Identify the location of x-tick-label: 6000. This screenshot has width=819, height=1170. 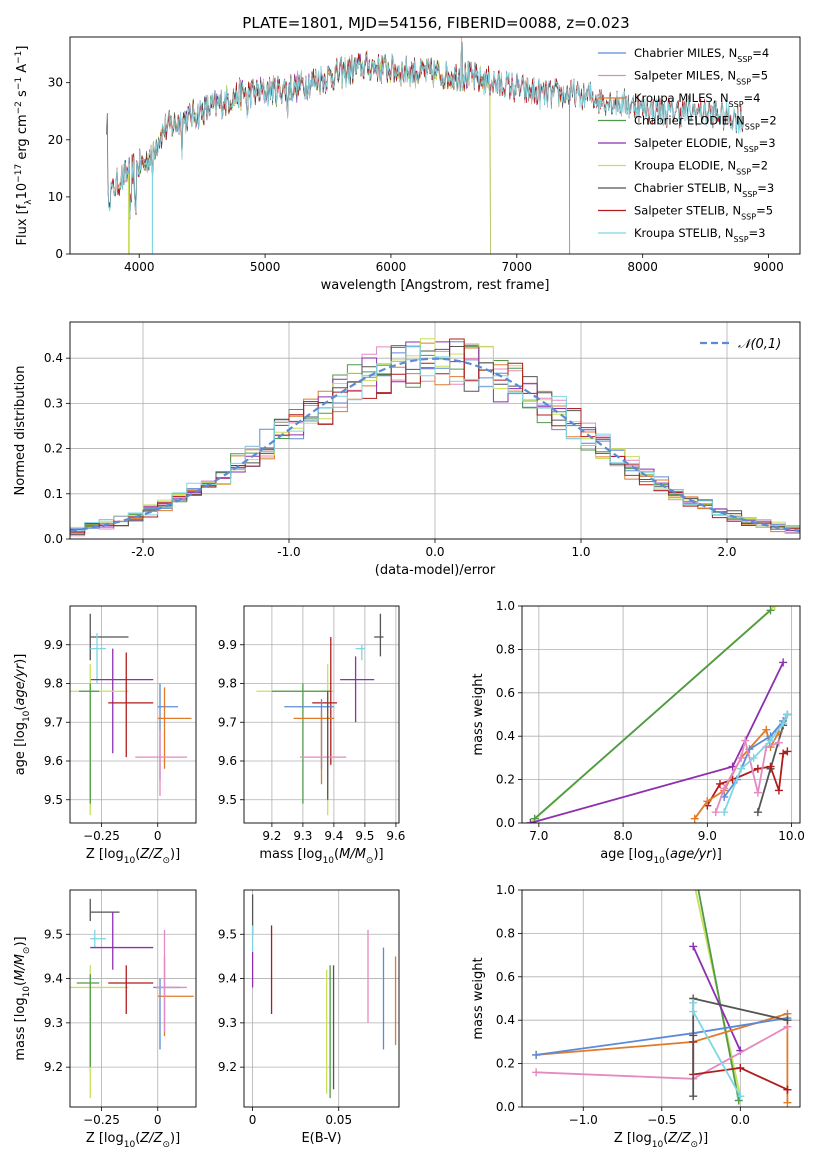
(391, 267).